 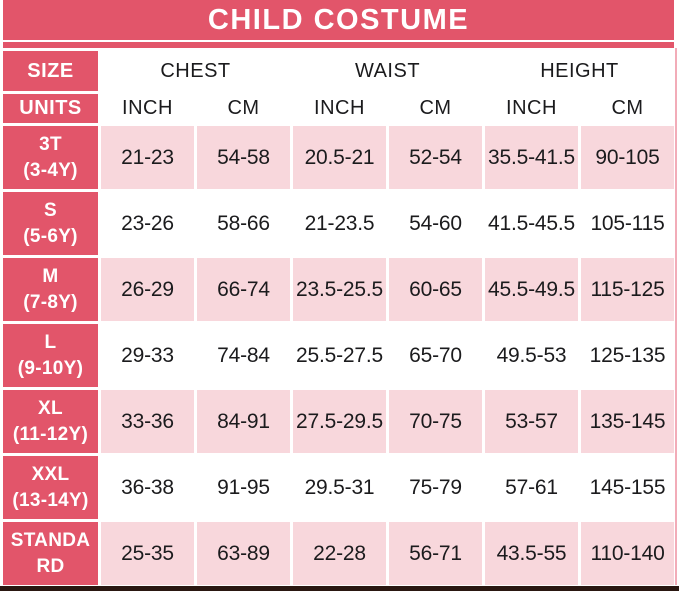 I want to click on size-row-label: M (7-8Y), so click(x=50, y=289).